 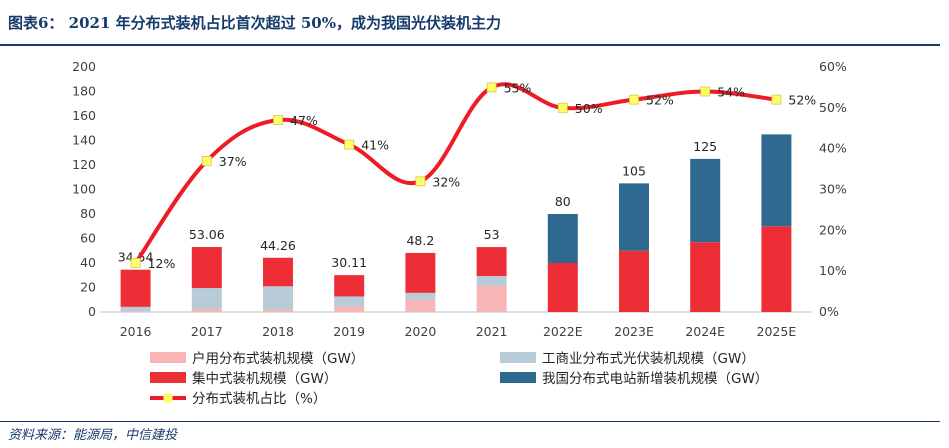 I want to click on bar-total-label: 44.26, so click(x=278, y=245).